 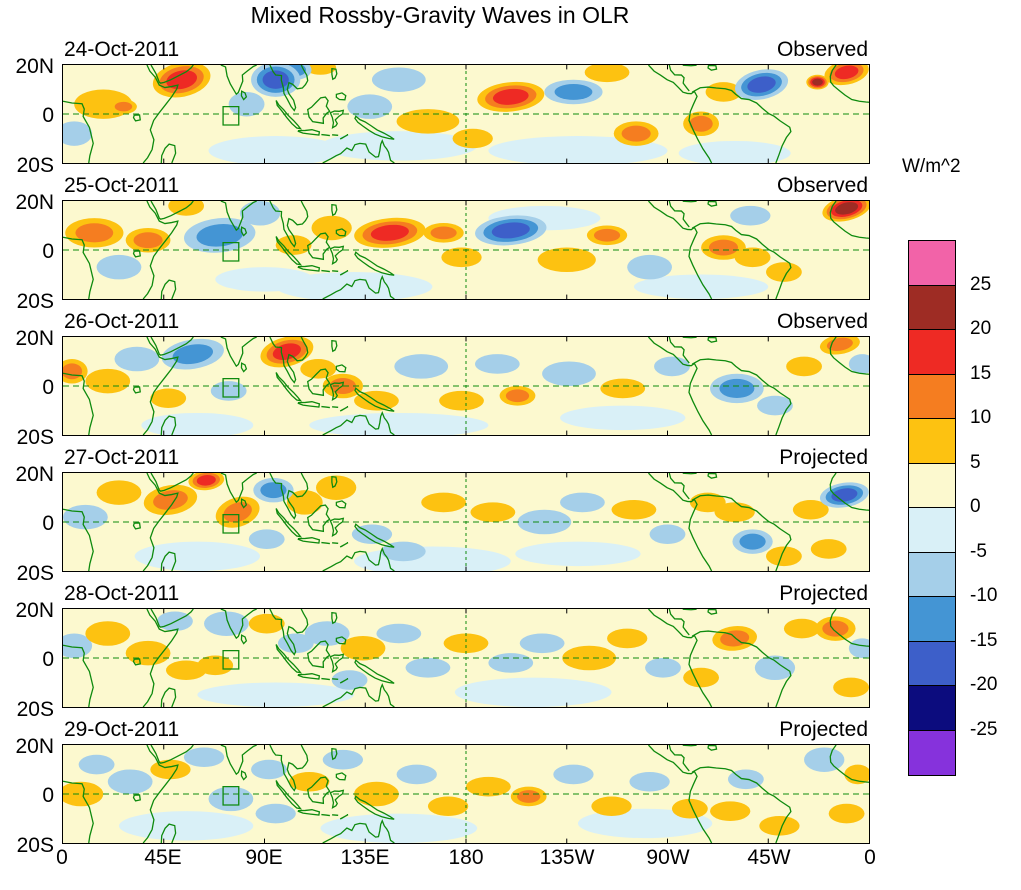 What do you see at coordinates (984, 595) in the screenshot?
I see `colorbar-boundary-label: -10` at bounding box center [984, 595].